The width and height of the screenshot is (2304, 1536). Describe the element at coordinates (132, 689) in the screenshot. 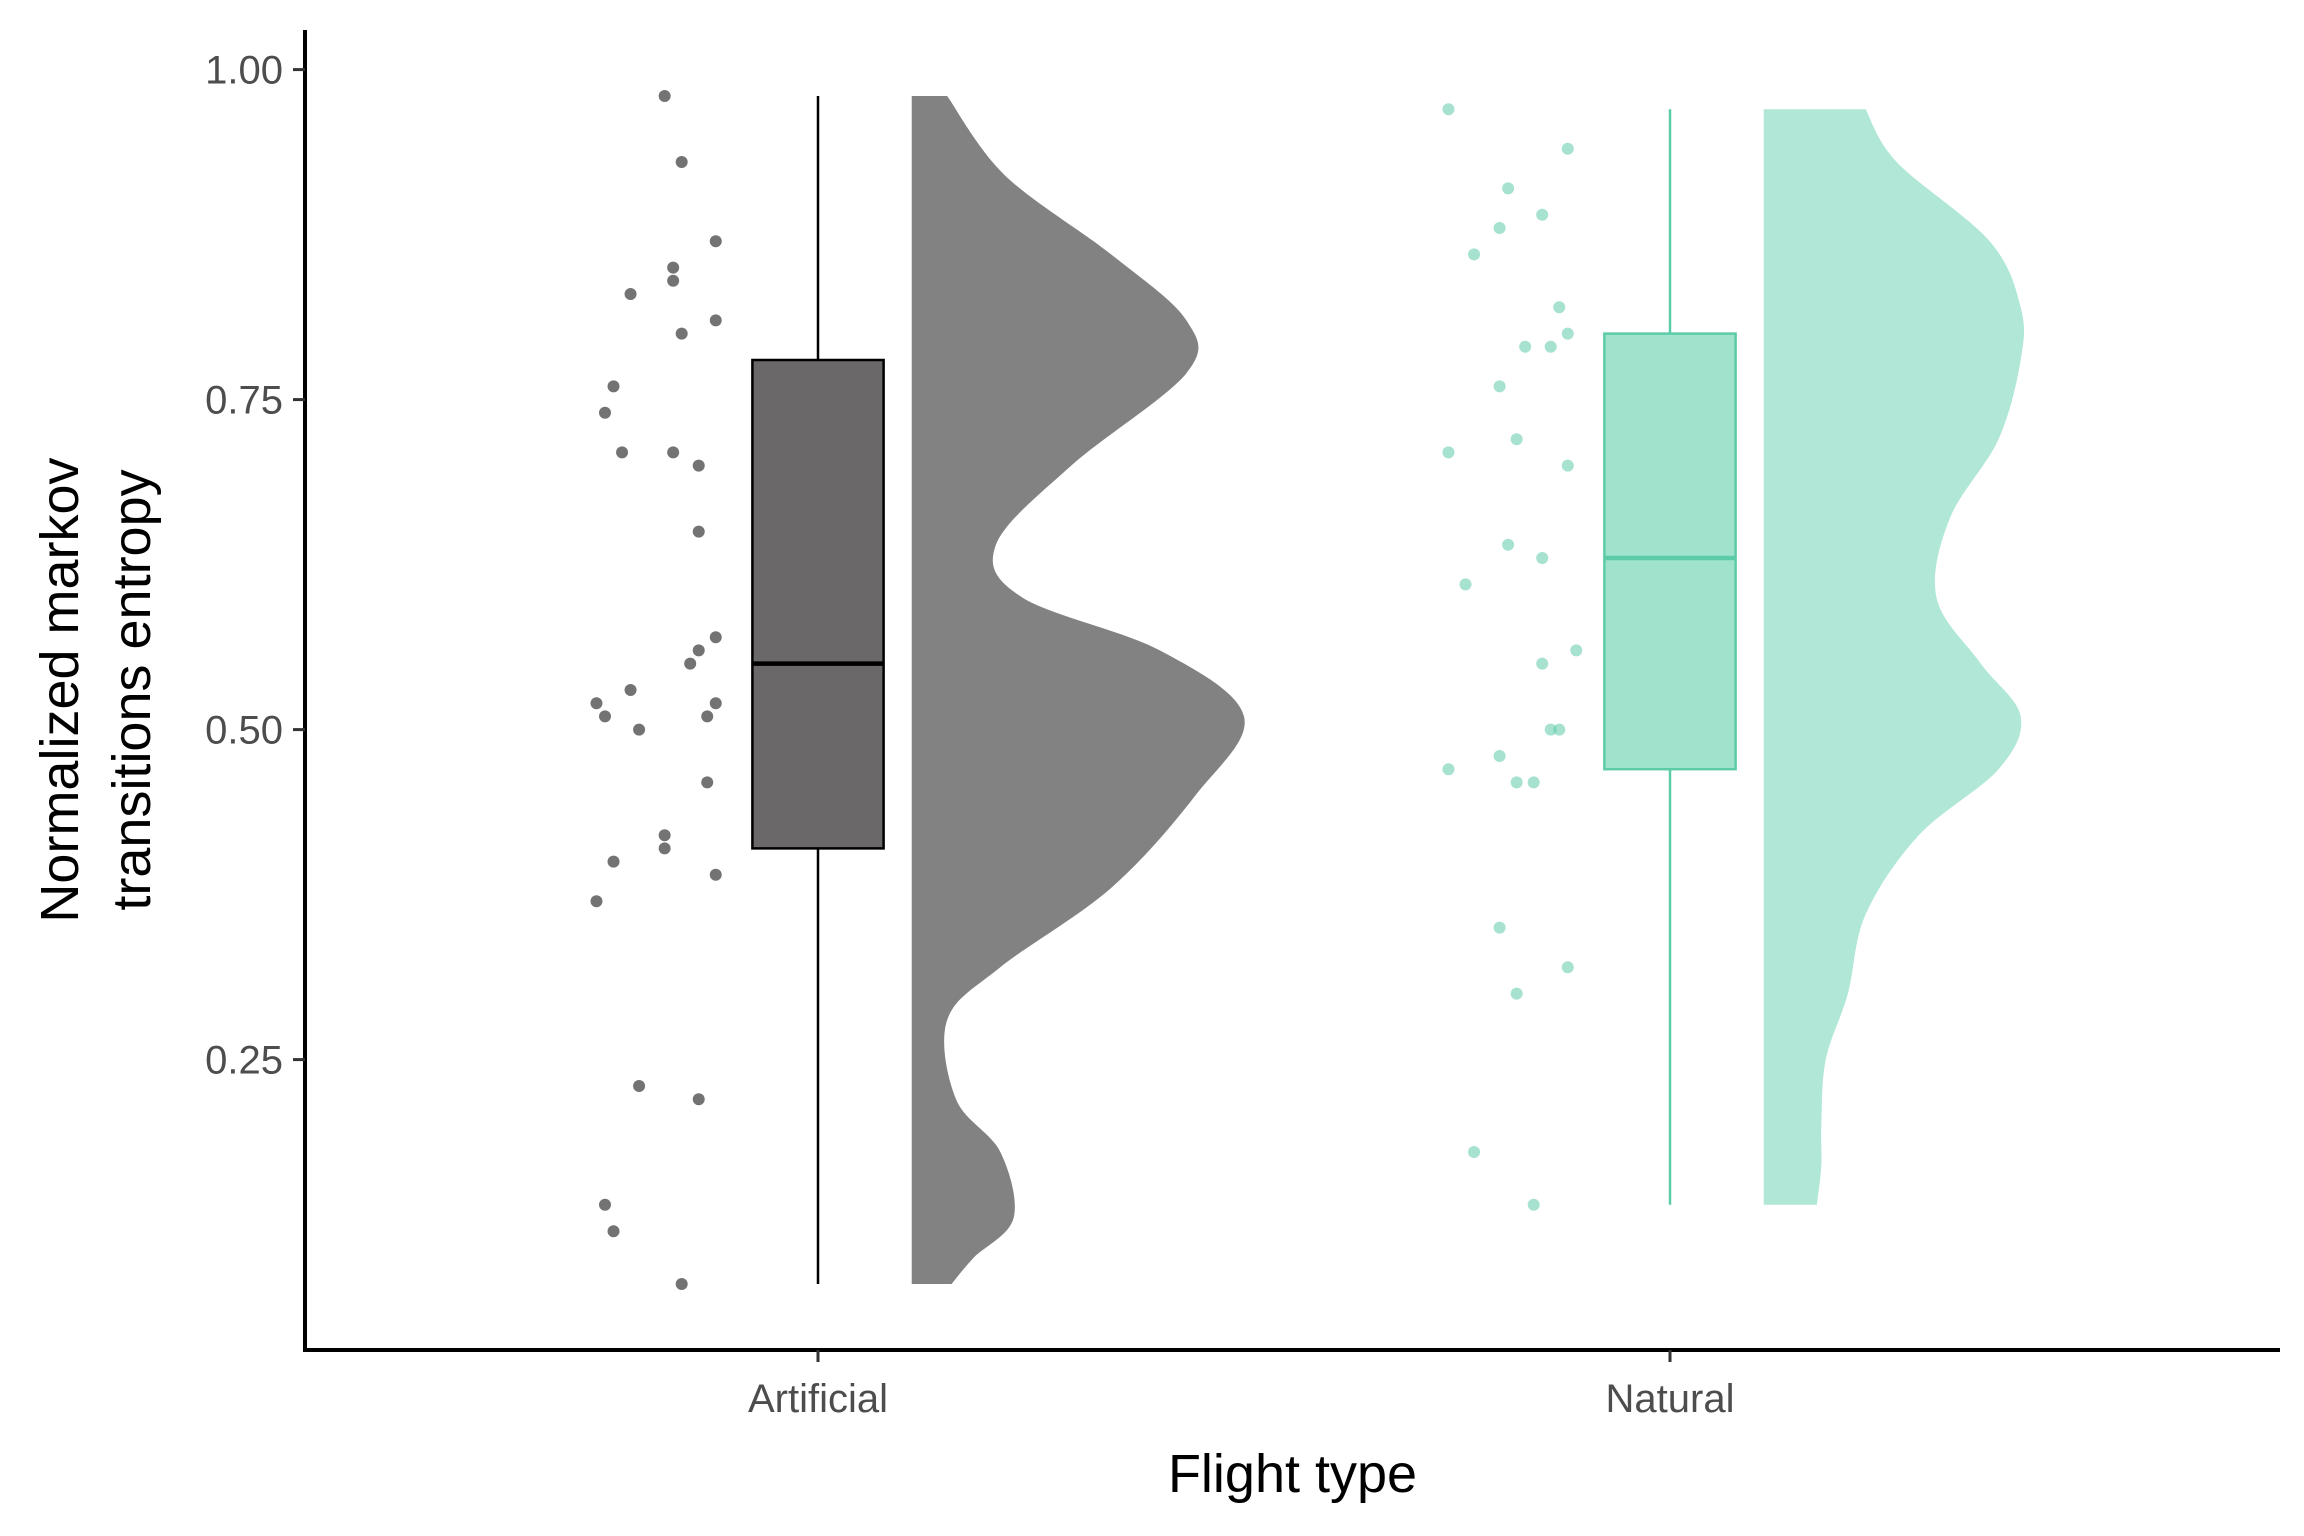

I see `y-axis-title-line: transitions entropy` at that location.